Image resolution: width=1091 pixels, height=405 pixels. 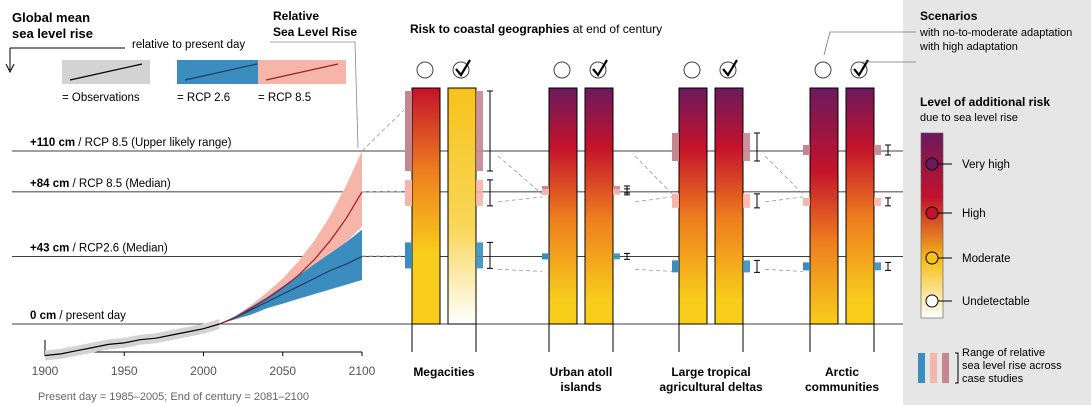 I want to click on level-label-rest-3: / present day, so click(x=91, y=316).